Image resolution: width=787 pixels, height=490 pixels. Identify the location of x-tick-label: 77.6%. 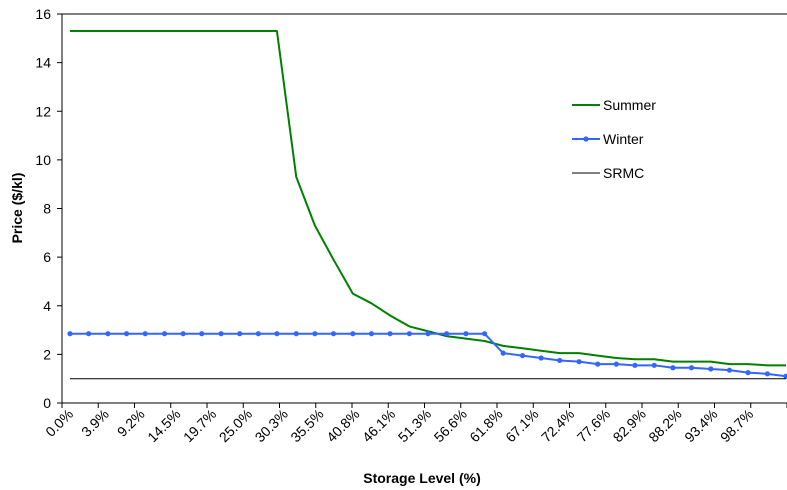
(593, 425).